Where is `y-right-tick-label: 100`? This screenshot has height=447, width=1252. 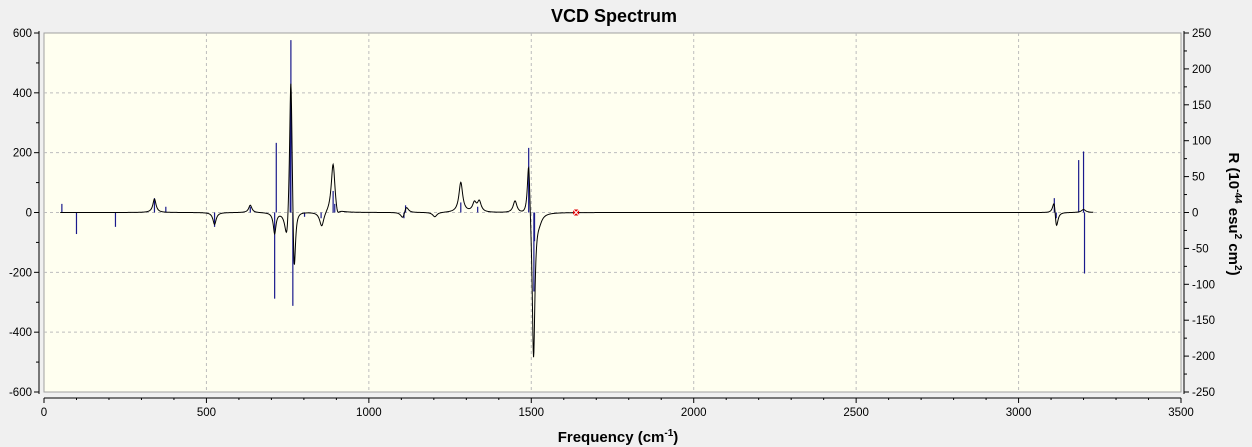 y-right-tick-label: 100 is located at coordinates (1201, 142).